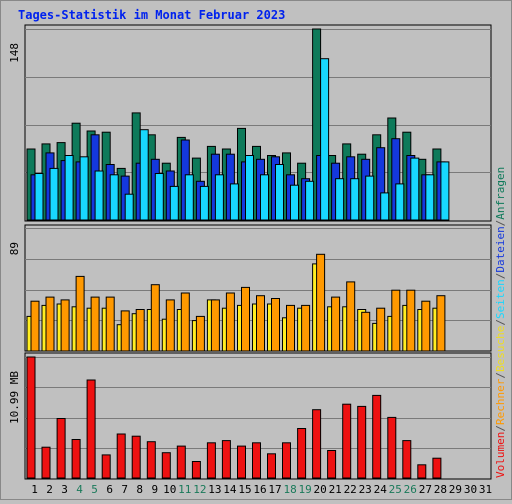 The image size is (512, 504). What do you see at coordinates (244, 489) in the screenshot?
I see `xtick-day-15: 15` at bounding box center [244, 489].